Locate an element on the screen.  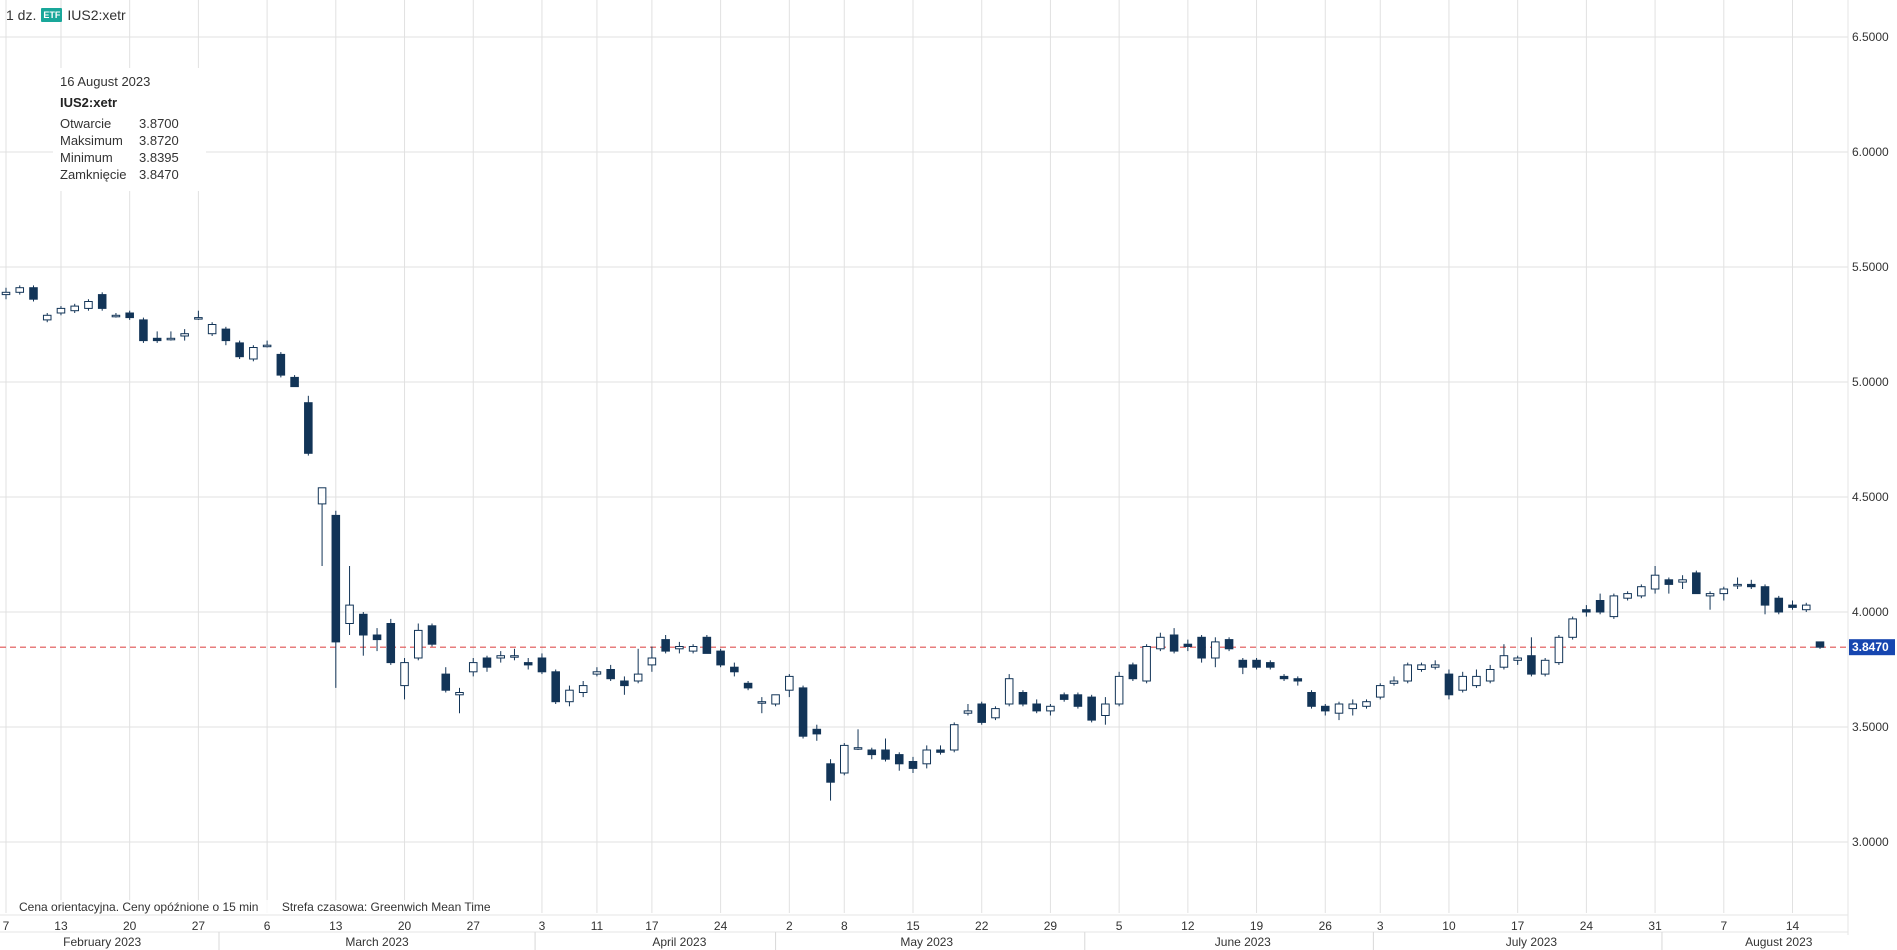
month-label: February 2023 is located at coordinates (102, 942).